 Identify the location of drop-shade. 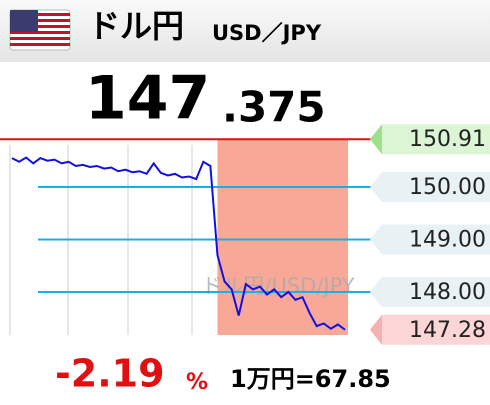
(282, 237).